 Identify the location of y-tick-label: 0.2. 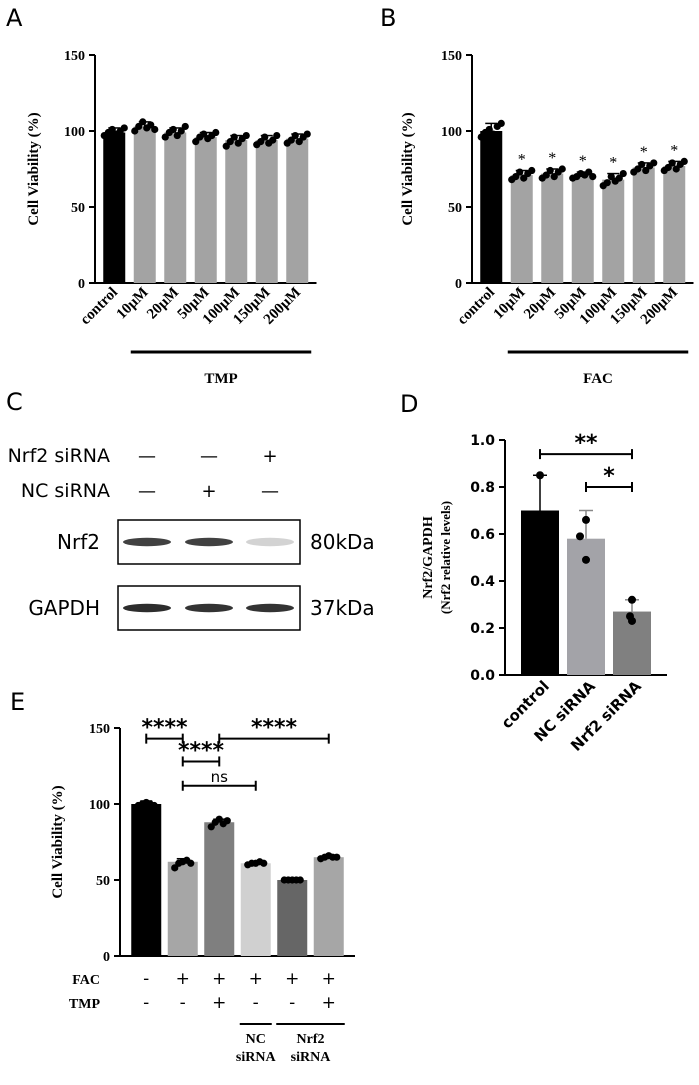
(482, 629).